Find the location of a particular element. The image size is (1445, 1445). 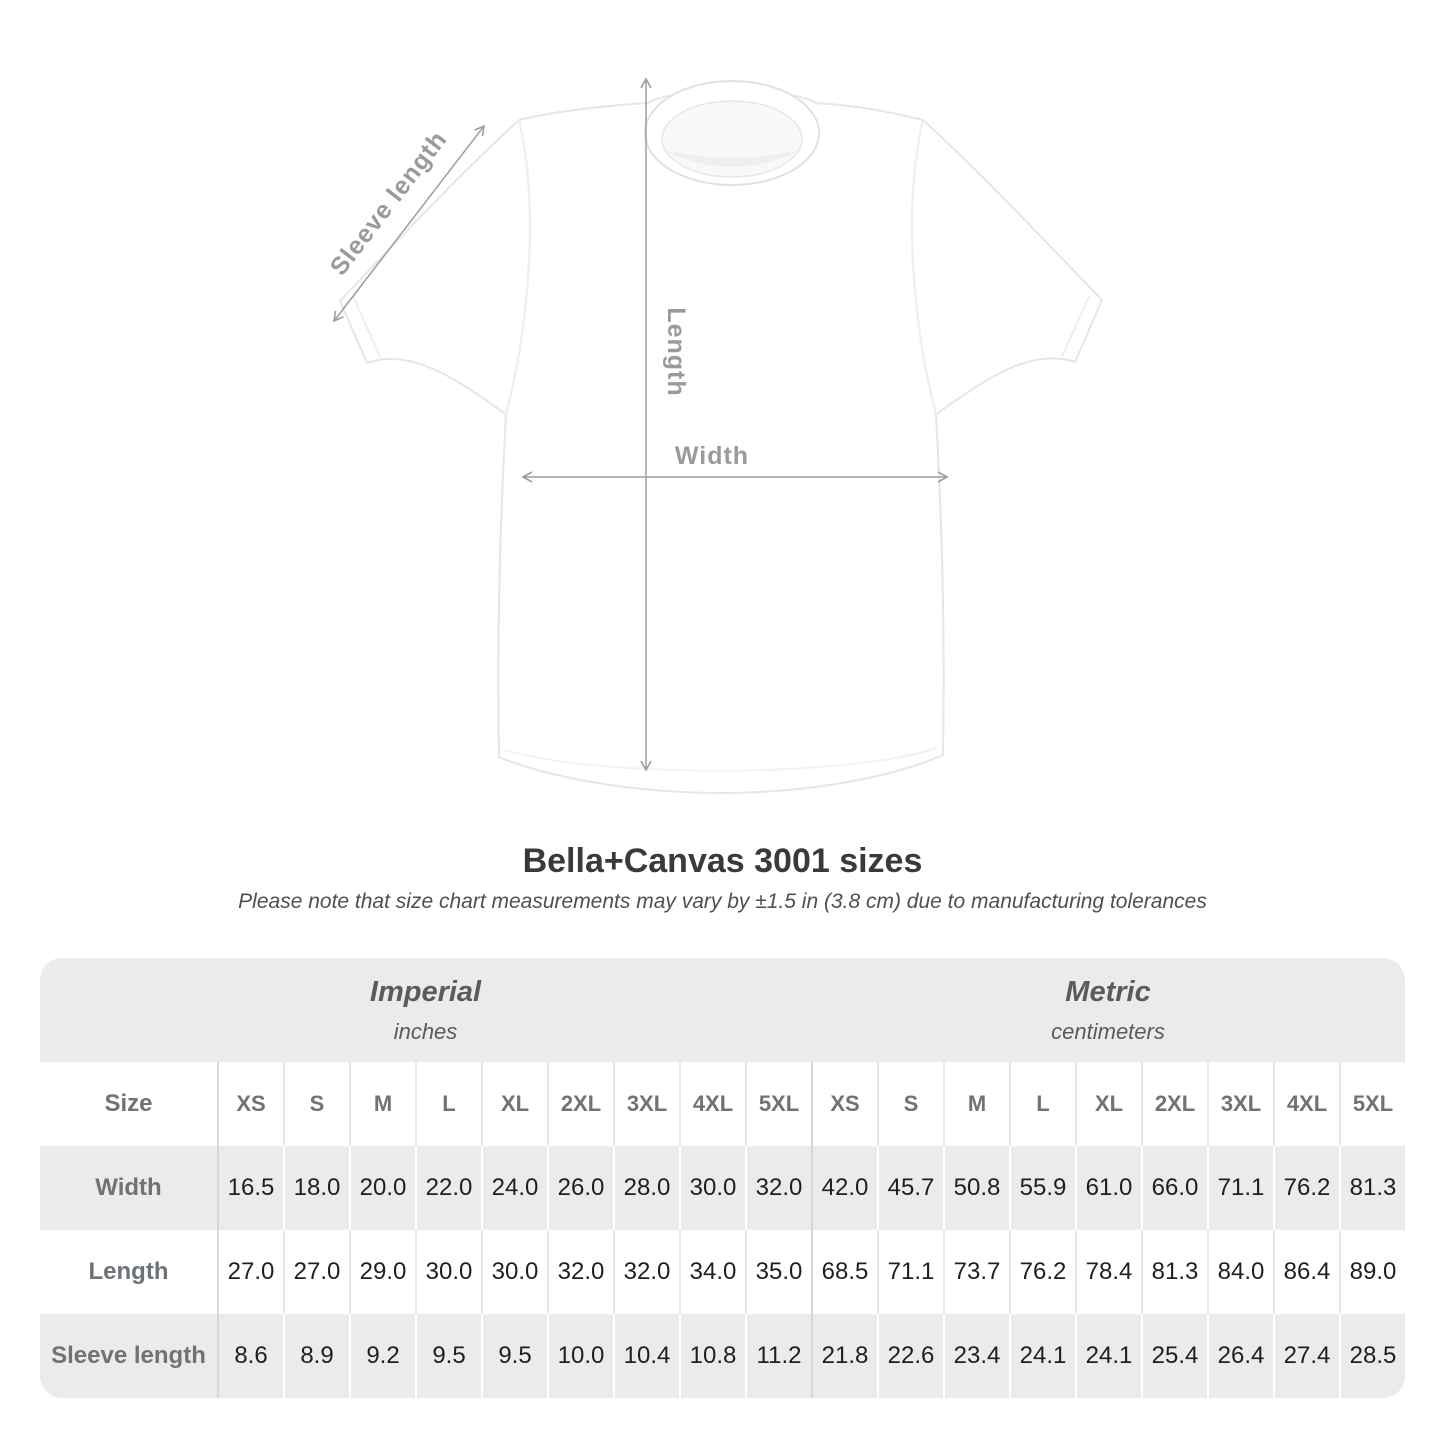

length-cell: 76.2 is located at coordinates (1042, 1272).